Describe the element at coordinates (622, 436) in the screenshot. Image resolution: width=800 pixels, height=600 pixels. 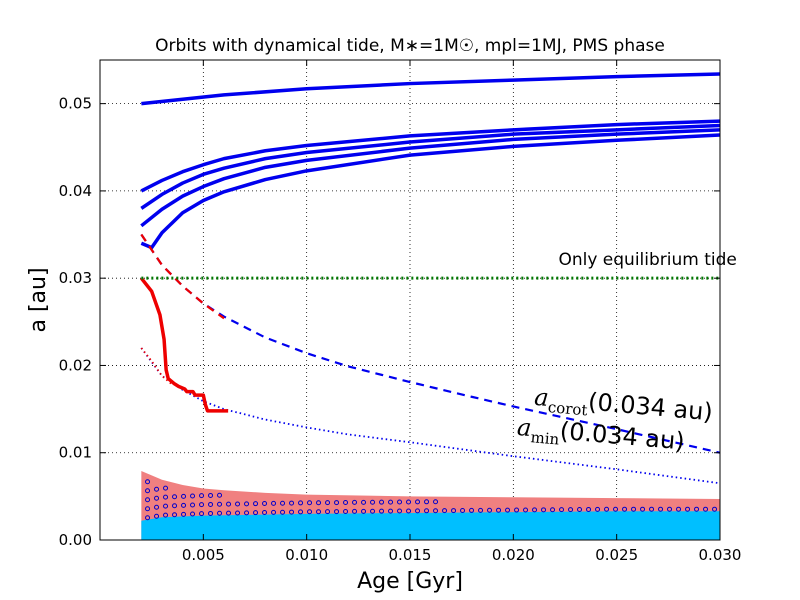
I see `amin-label-value: (0.034 au)` at that location.